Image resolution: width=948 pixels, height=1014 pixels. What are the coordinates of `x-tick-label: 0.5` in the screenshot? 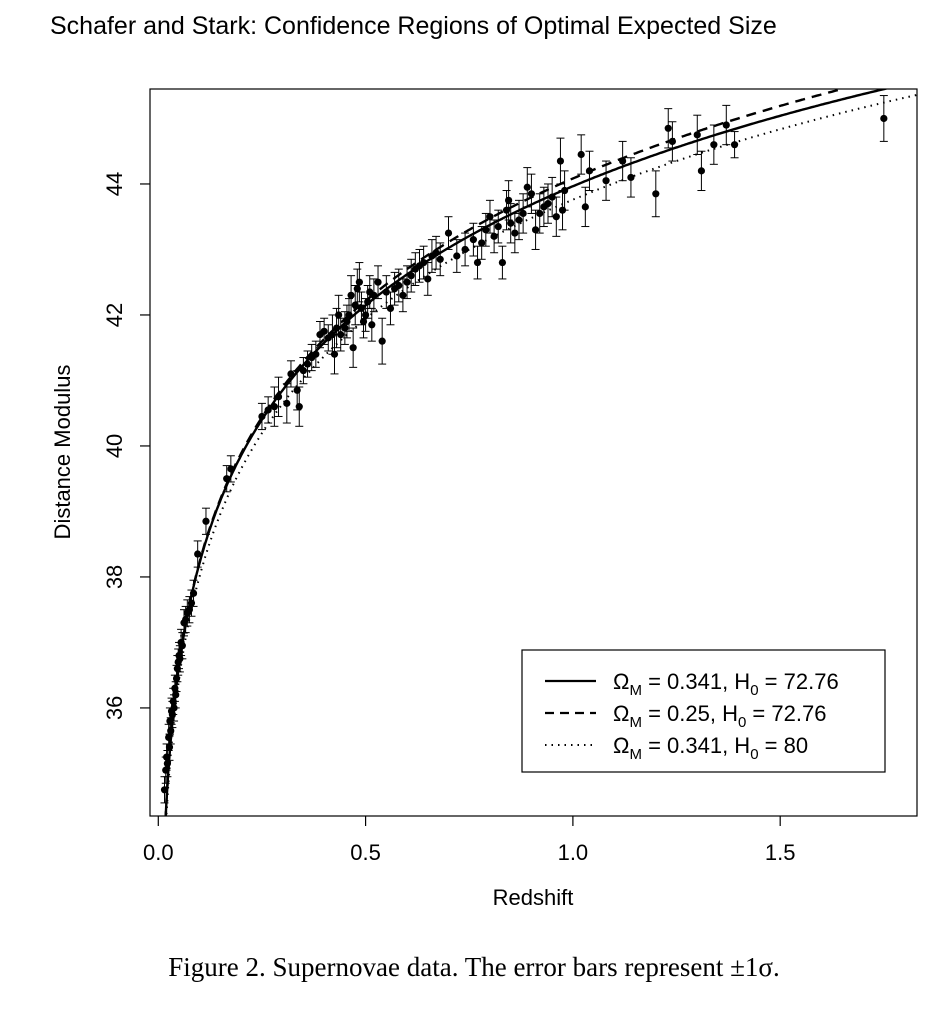 It's located at (365, 852).